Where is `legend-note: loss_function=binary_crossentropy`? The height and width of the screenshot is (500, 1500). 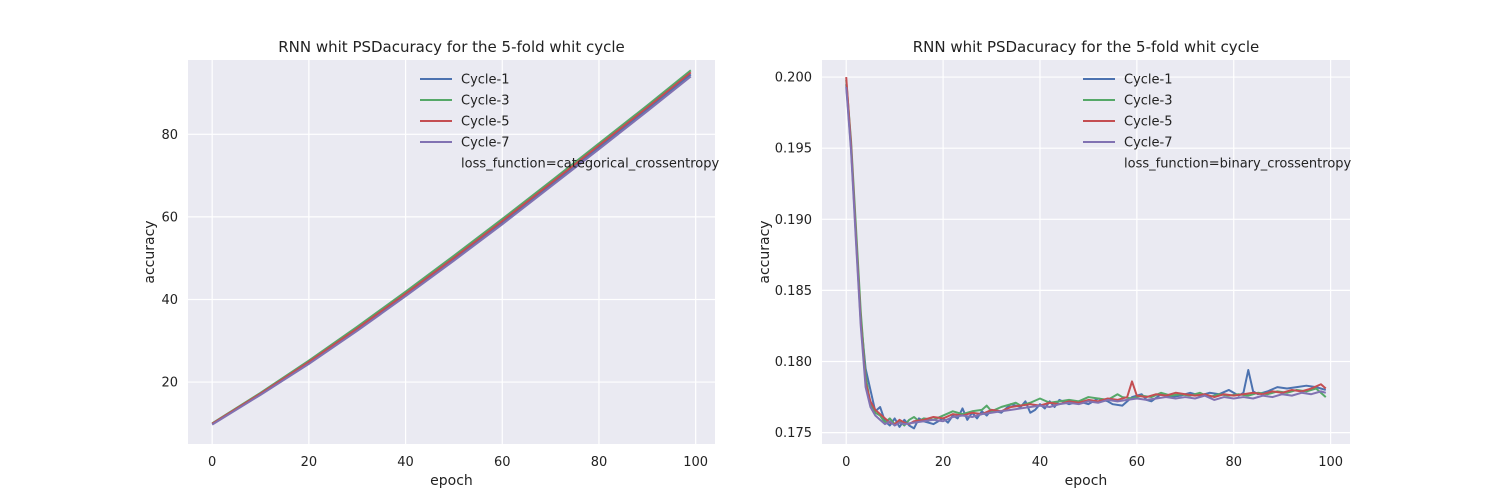
legend-note: loss_function=binary_crossentropy is located at coordinates (1238, 164).